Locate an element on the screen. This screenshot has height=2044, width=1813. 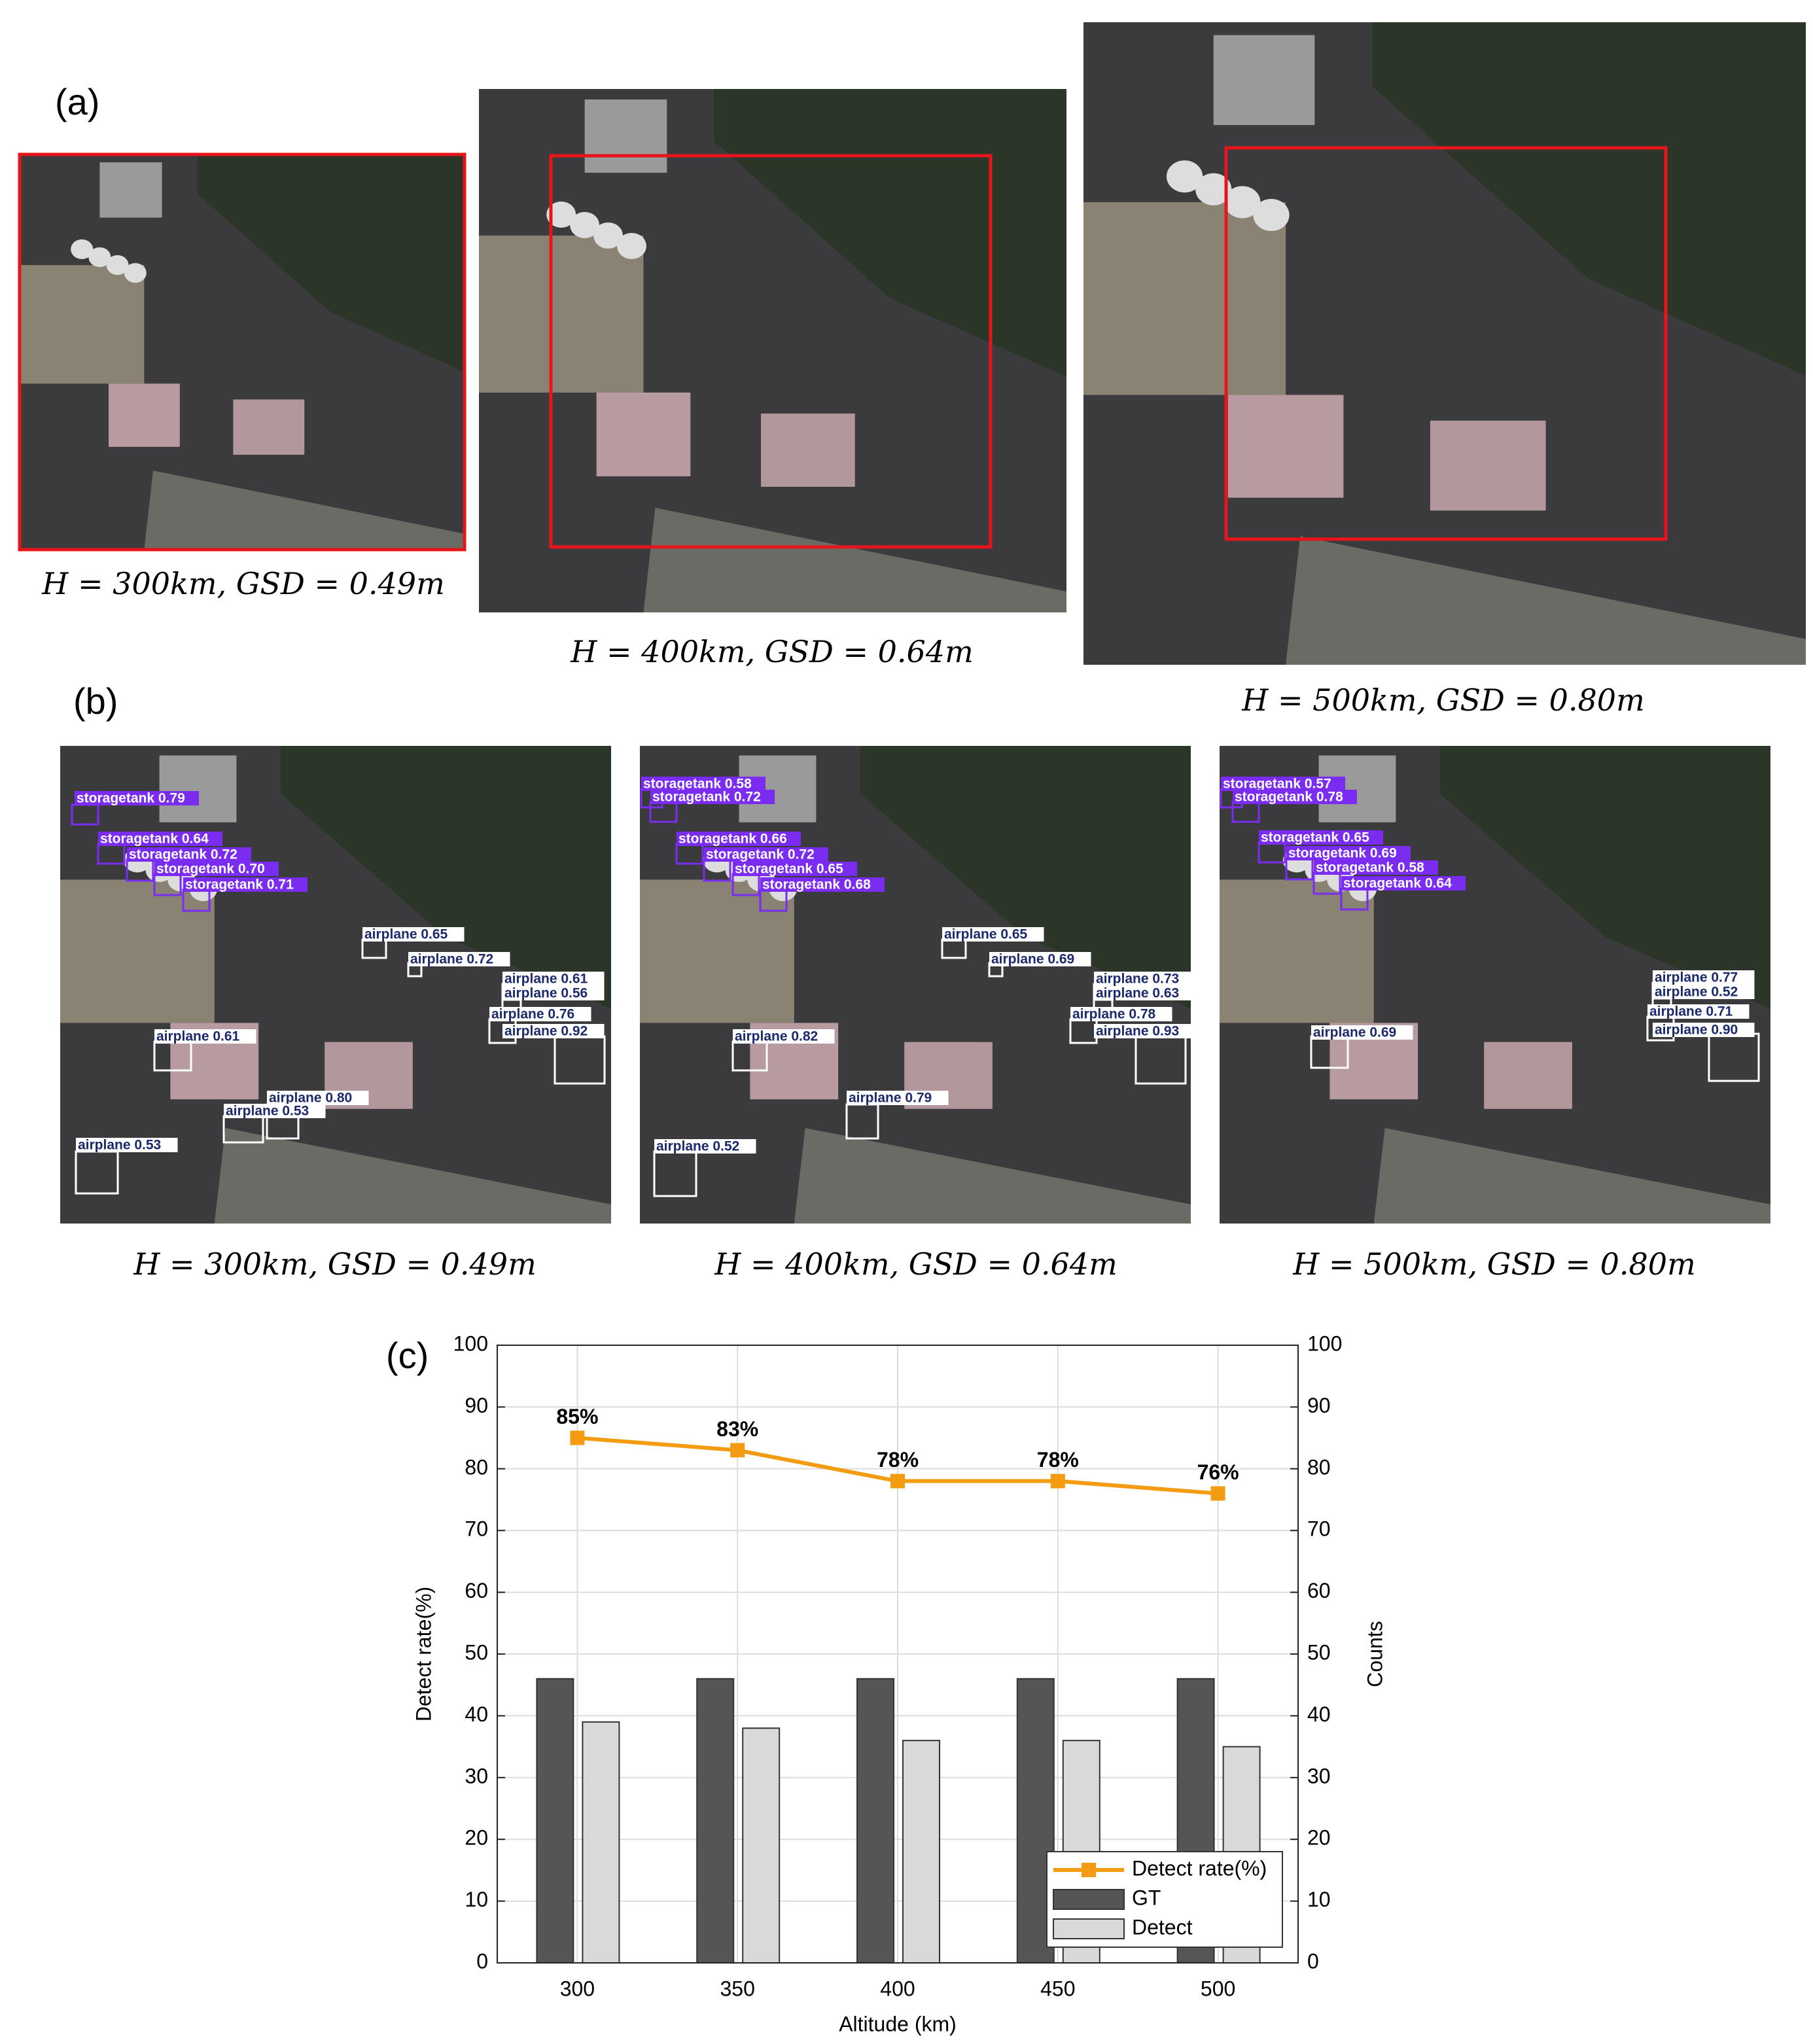
detection-label: storagetank 0.70 is located at coordinates (210, 869).